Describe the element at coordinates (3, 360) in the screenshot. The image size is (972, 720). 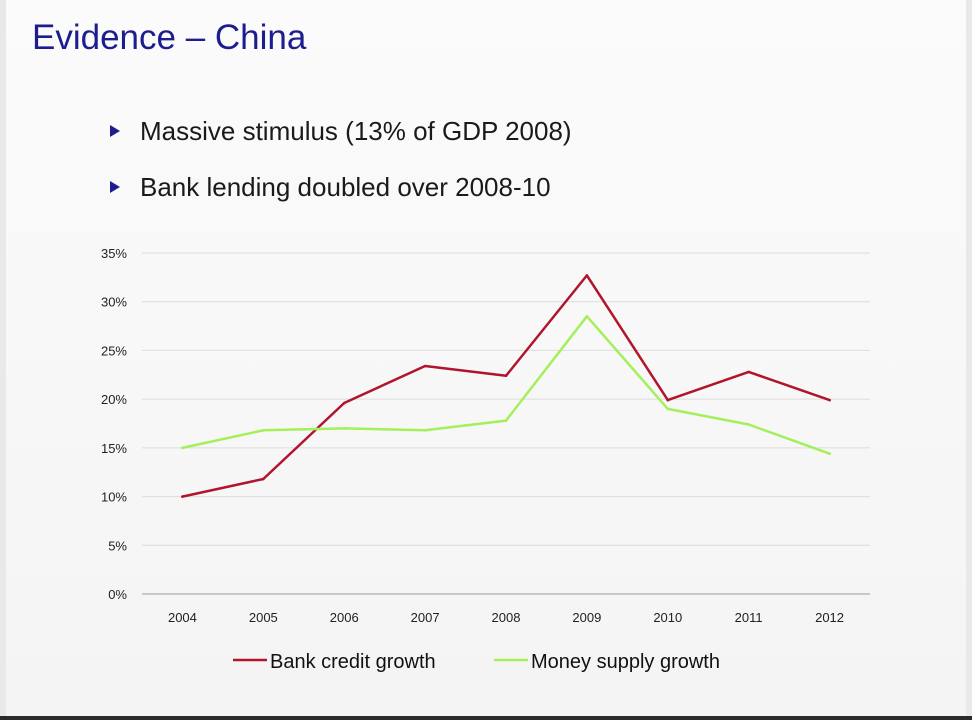
I see `slide-left-border` at that location.